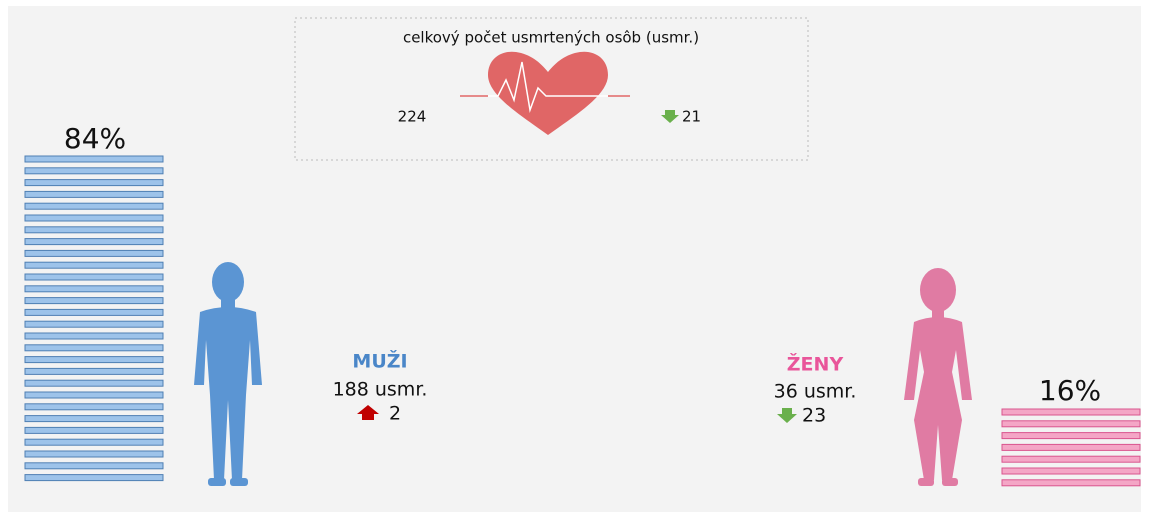 Image resolution: width=1149 pixels, height=518 pixels. I want to click on men-count: 188 usmr., so click(380, 390).